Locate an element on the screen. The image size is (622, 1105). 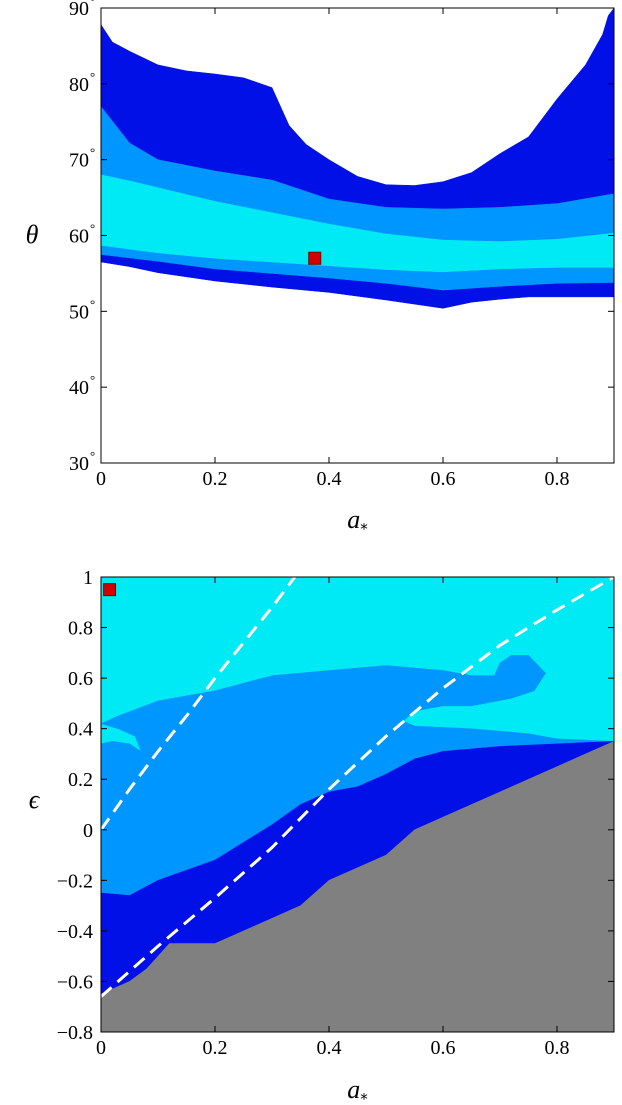
y-tick-label: 1 is located at coordinates (88, 578).